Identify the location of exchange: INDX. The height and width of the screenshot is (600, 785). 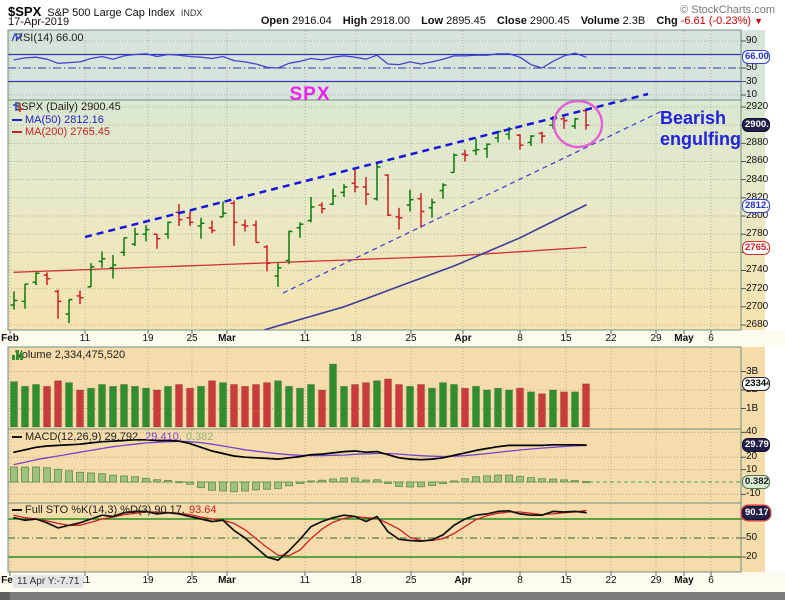
(191, 13).